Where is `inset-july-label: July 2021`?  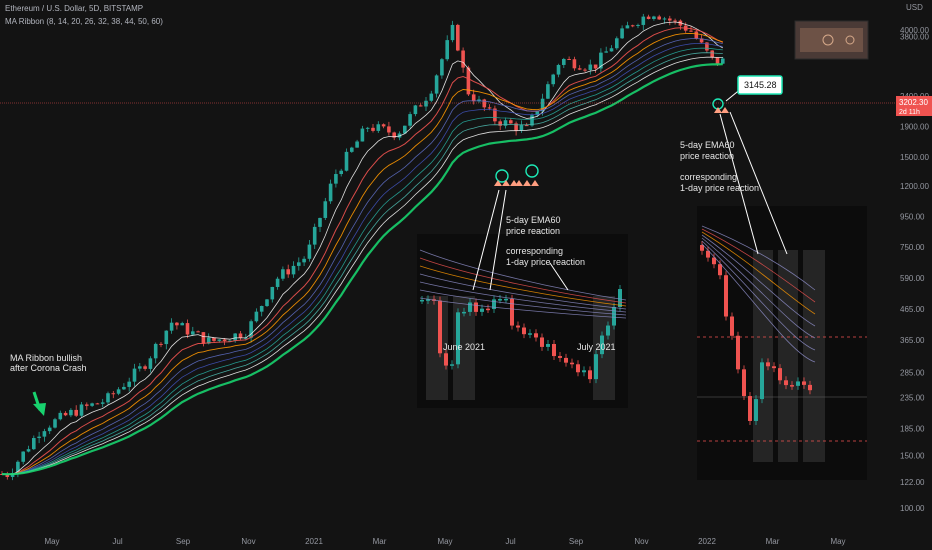
inset-july-label: July 2021 is located at coordinates (596, 347).